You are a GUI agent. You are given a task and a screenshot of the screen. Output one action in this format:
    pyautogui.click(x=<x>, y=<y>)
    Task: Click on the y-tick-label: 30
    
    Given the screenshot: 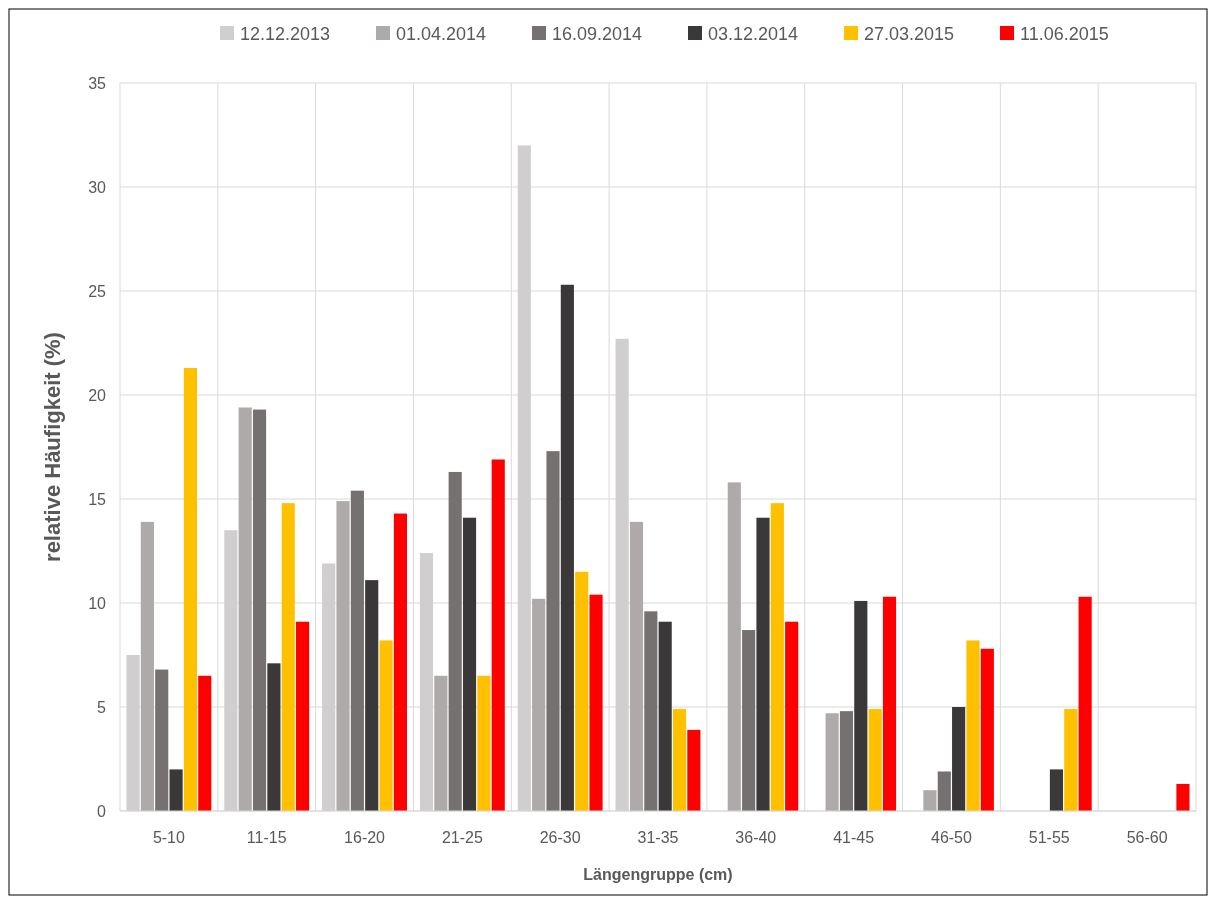 What is the action you would take?
    pyautogui.click(x=97, y=187)
    